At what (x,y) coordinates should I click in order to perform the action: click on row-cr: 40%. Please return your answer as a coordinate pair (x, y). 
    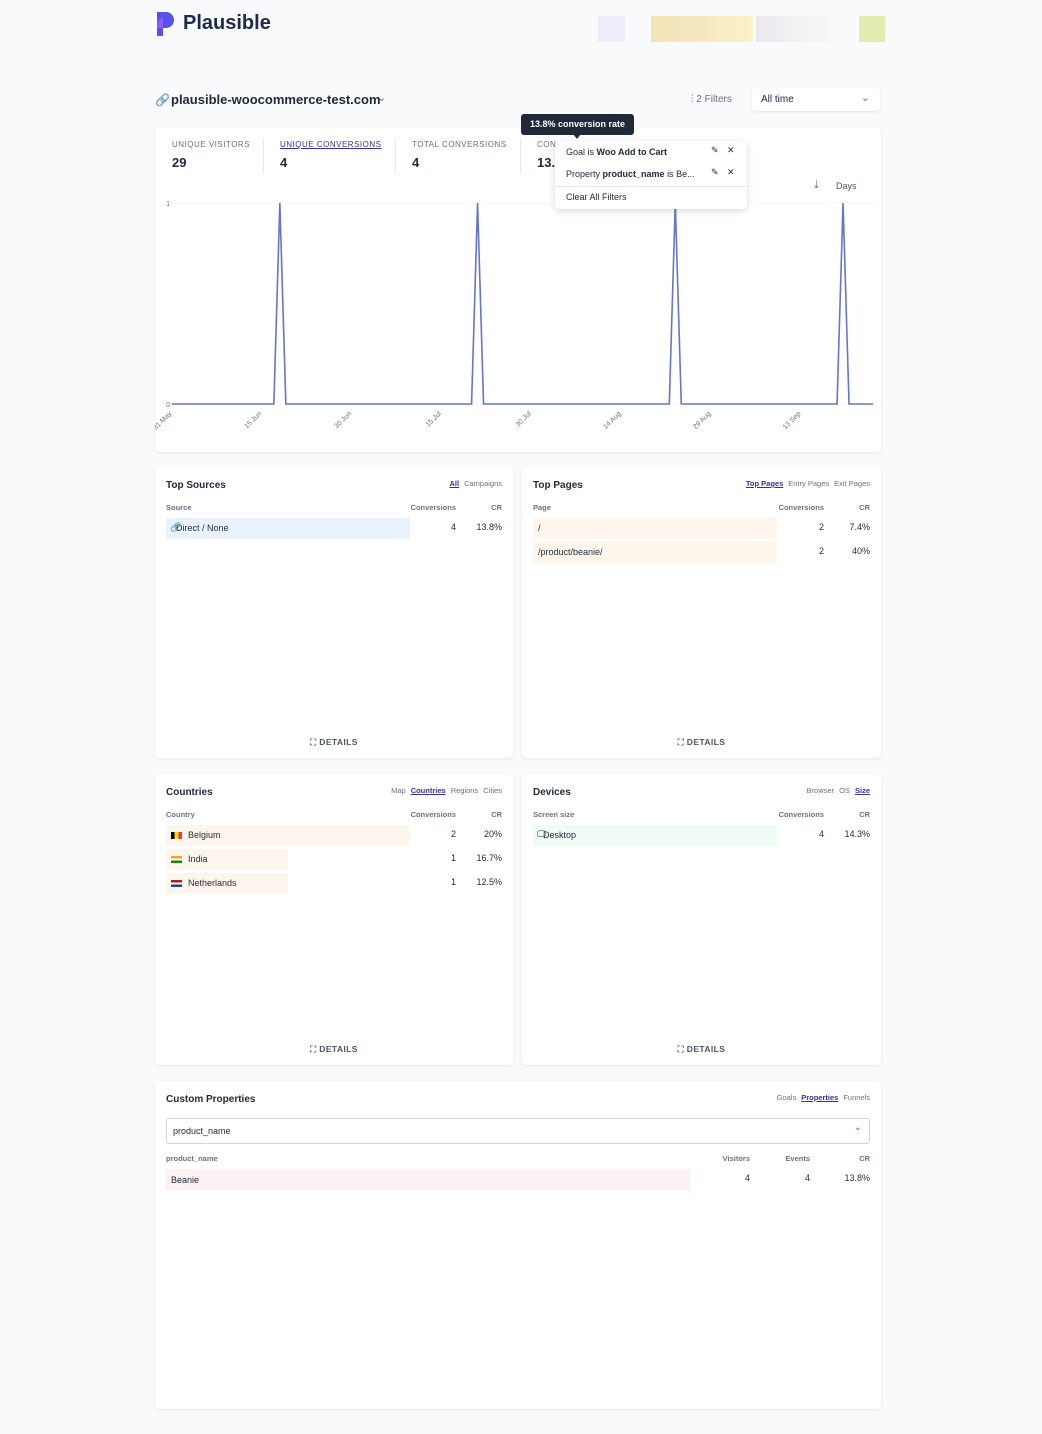
    Looking at the image, I should click on (860, 551).